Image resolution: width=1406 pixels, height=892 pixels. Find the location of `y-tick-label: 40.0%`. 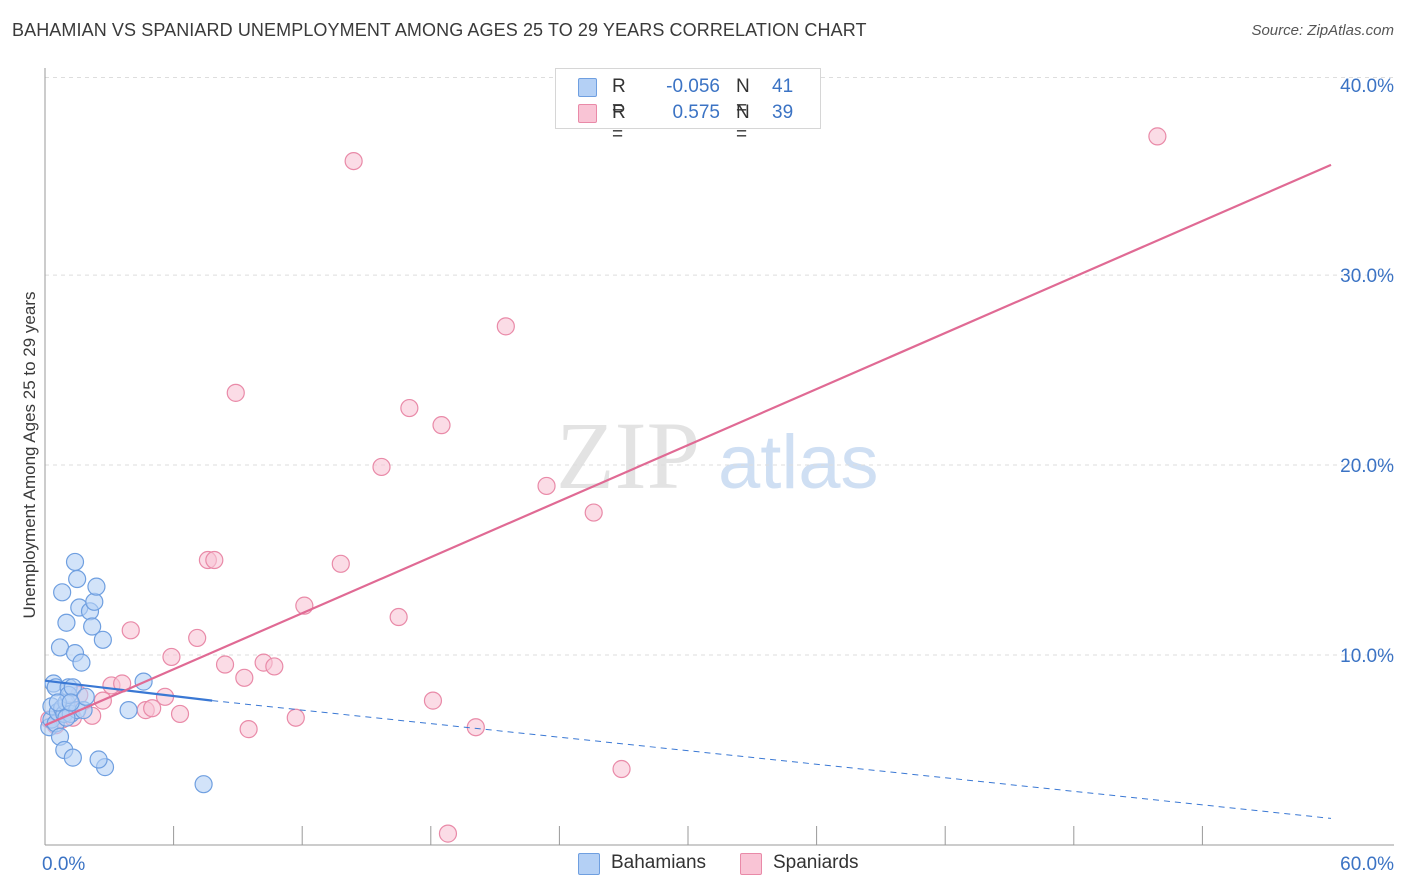

y-tick-label: 40.0% is located at coordinates (1367, 86).